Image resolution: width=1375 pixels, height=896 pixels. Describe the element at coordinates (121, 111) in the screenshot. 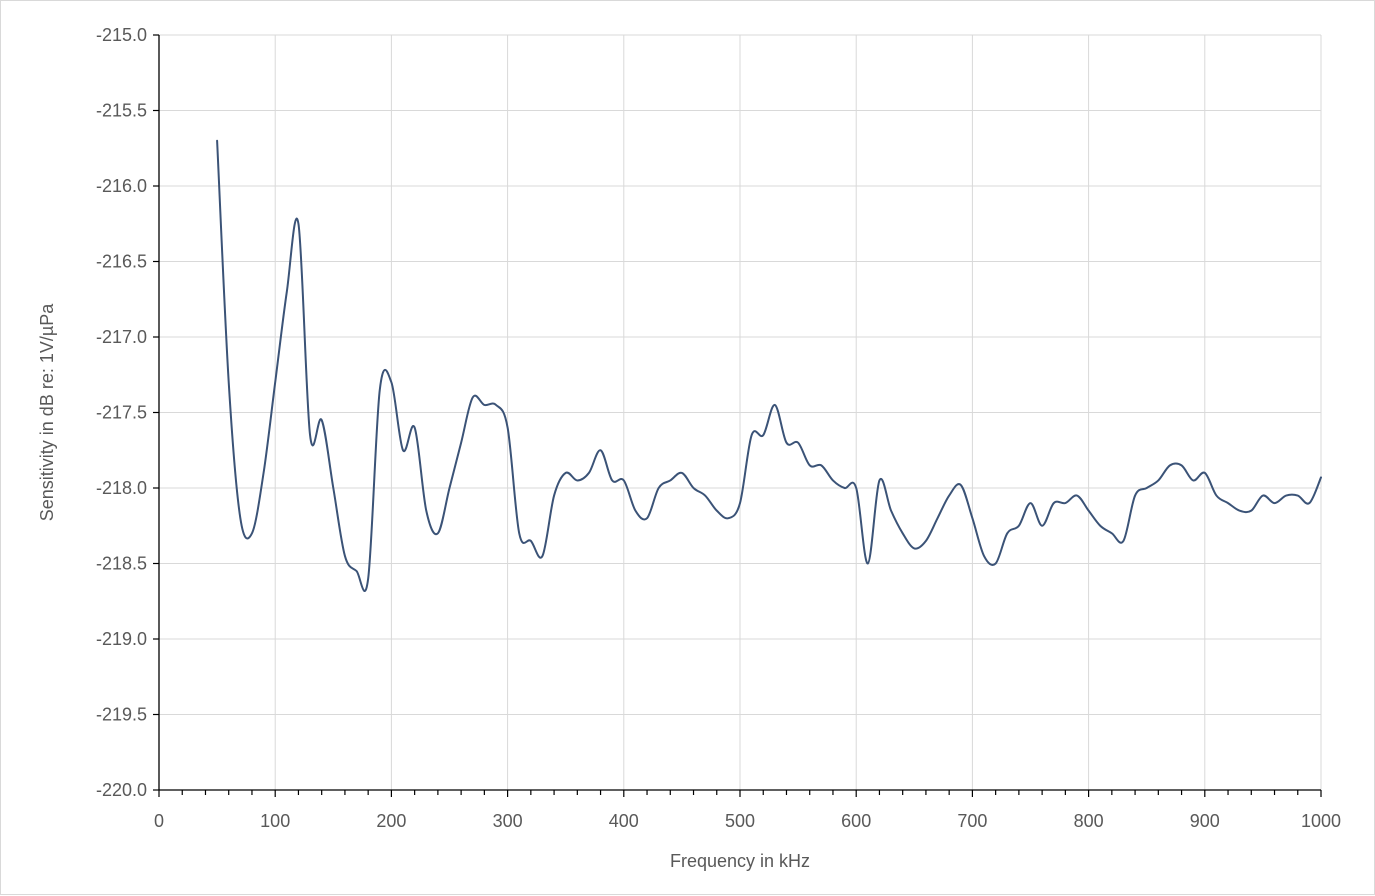

I see `y-tick-label: -215.5` at that location.